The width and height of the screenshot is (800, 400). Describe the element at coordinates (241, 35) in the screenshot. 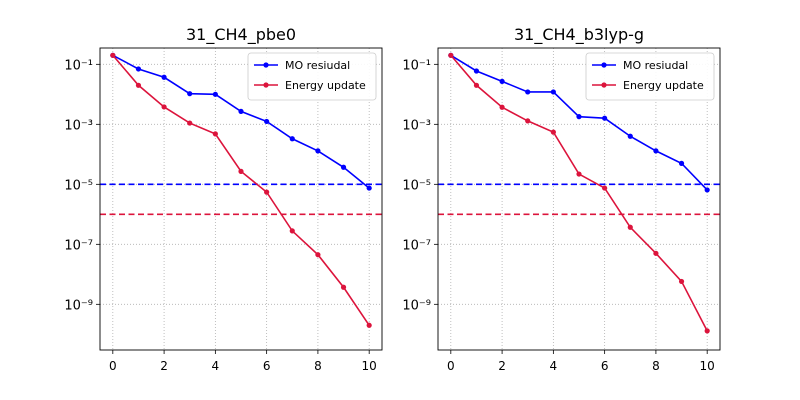

I see `chart-title: 31_CH4_pbe0` at that location.